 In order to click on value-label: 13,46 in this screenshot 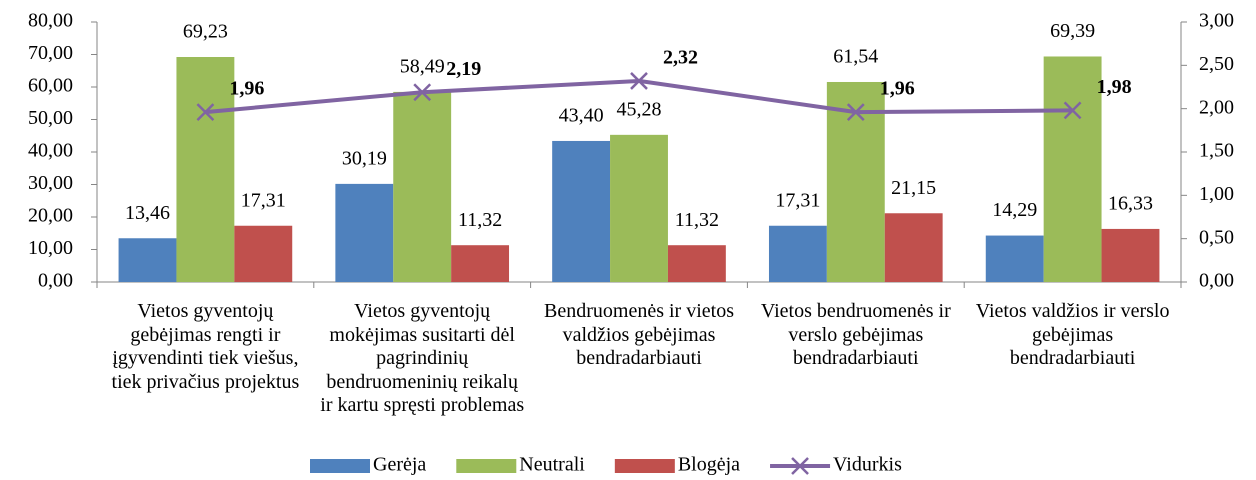, I will do `click(147, 213)`.